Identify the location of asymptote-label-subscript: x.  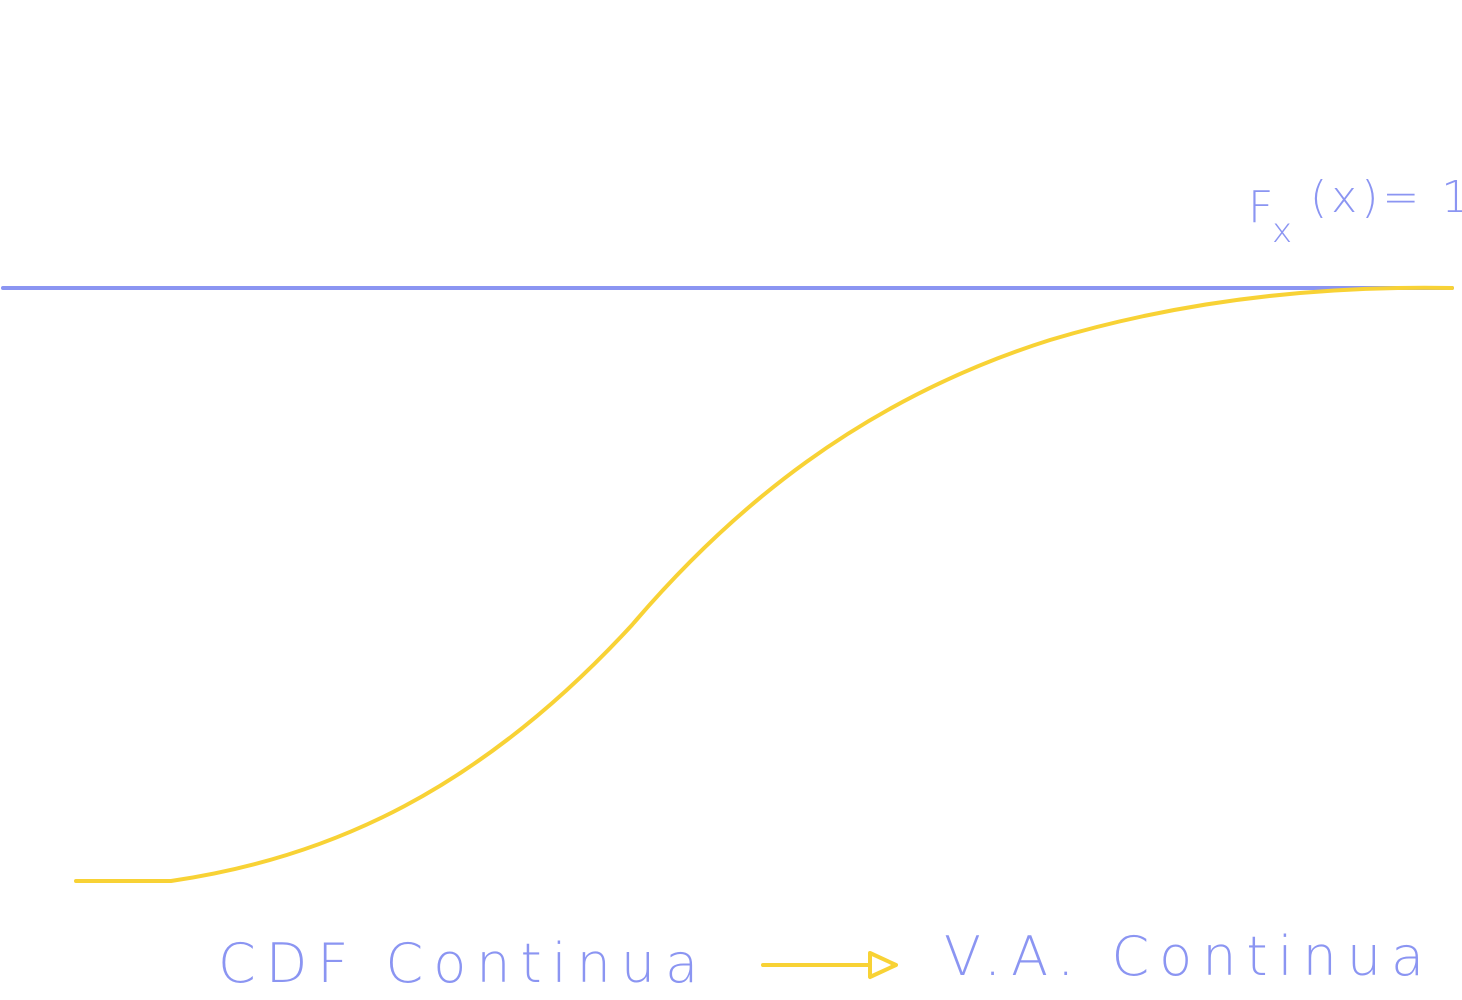
(1282, 231).